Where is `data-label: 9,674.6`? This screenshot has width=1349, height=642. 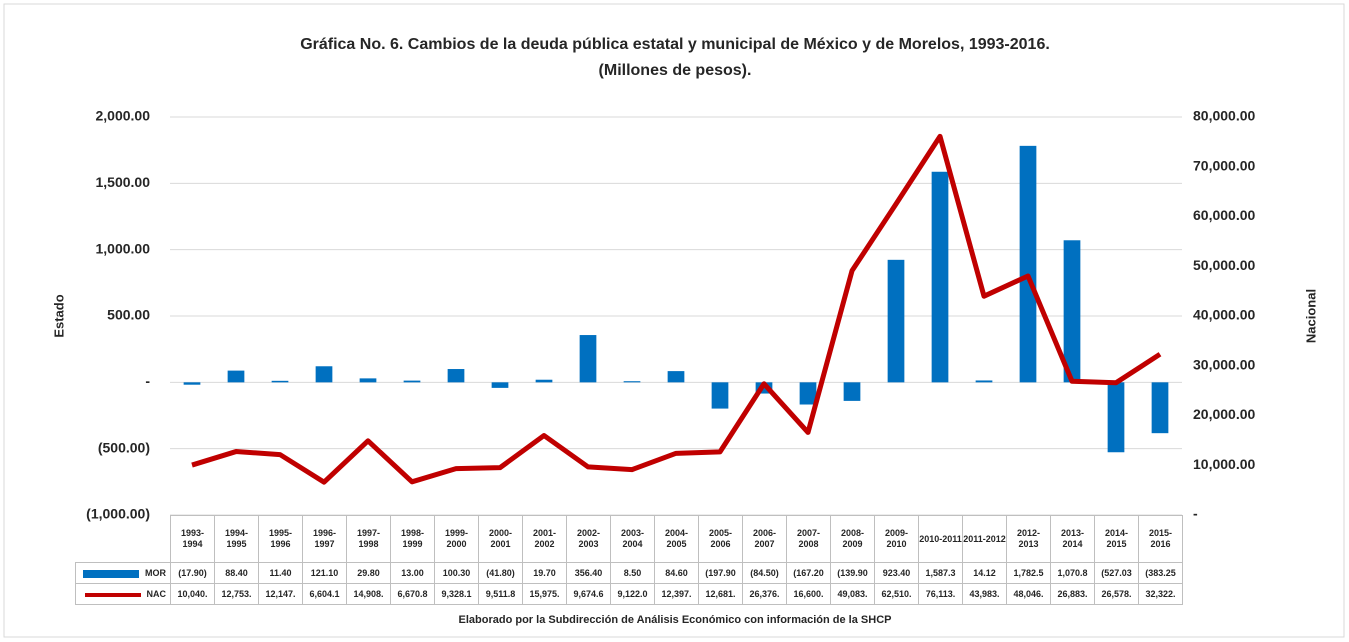 data-label: 9,674.6 is located at coordinates (588, 594).